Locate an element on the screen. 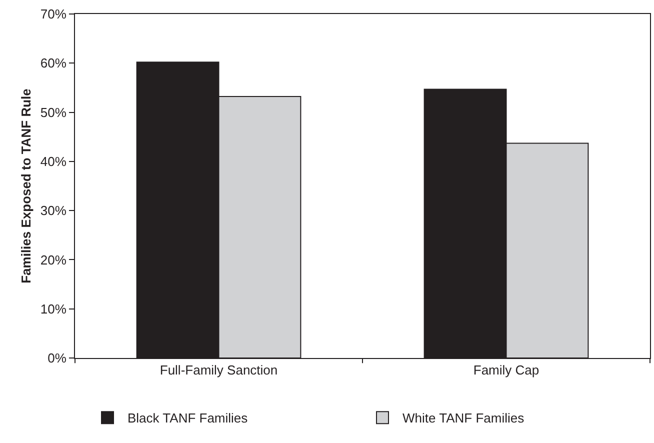 This screenshot has width=654, height=443. y-axis-title: Families Exposed to TANF Rule is located at coordinates (26, 186).